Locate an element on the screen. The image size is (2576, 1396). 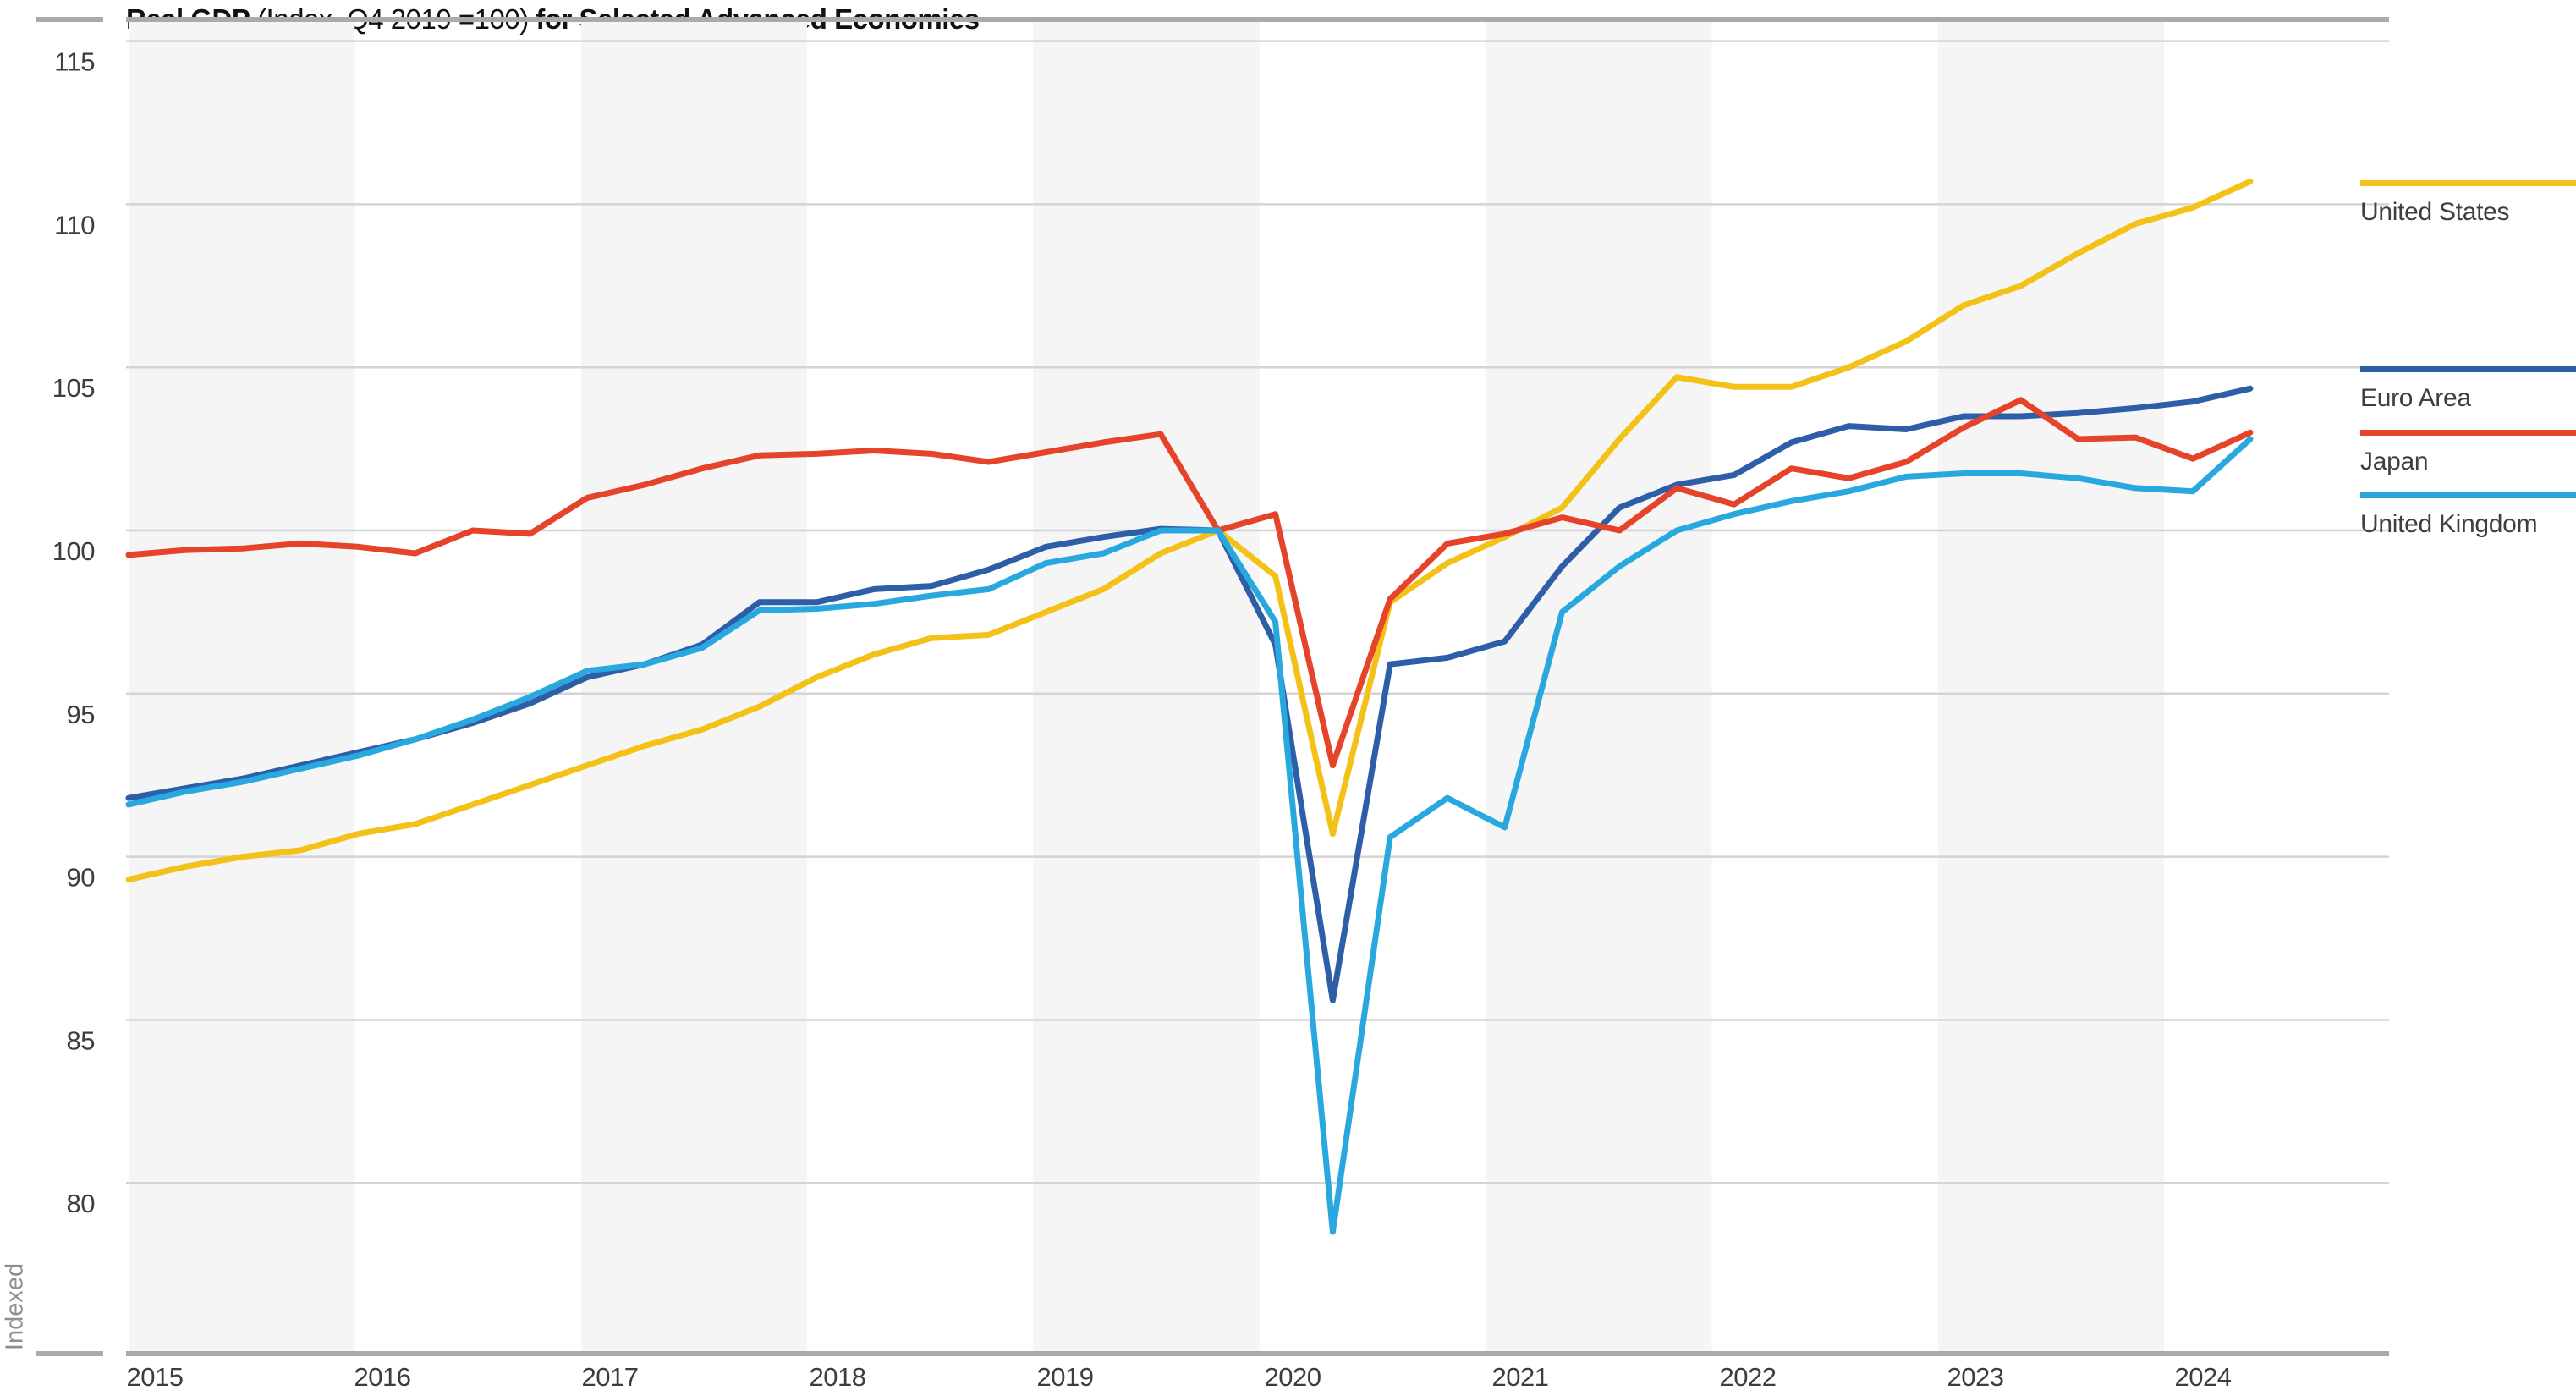
x-axis-year-labels: 2015 2016 2017 2018 2019 2020 2021 2022 2023 2024 is located at coordinates (1180, 1377).